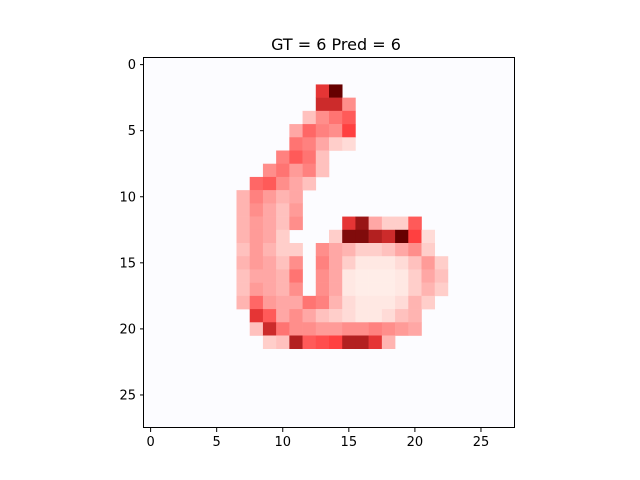 The image size is (640, 480). I want to click on chart-title: GT = 6 Pred = 6, so click(336, 44).